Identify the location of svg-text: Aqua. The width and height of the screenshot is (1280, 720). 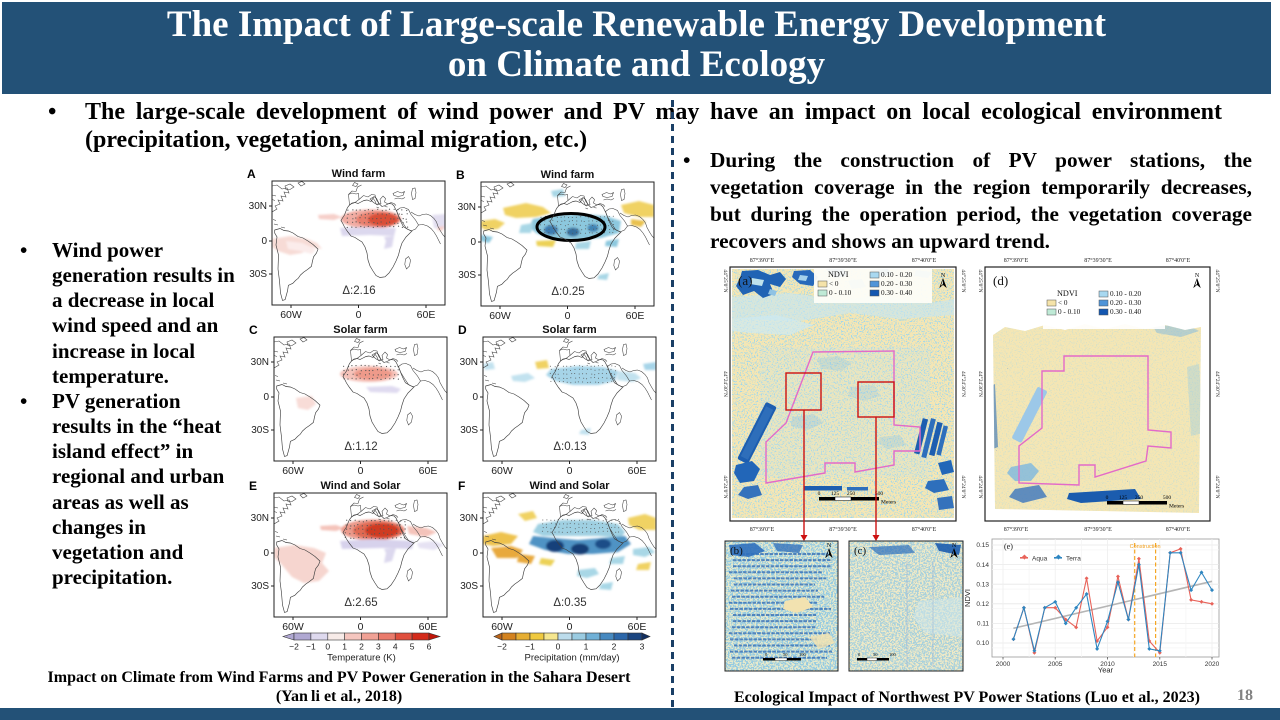
(1040, 559).